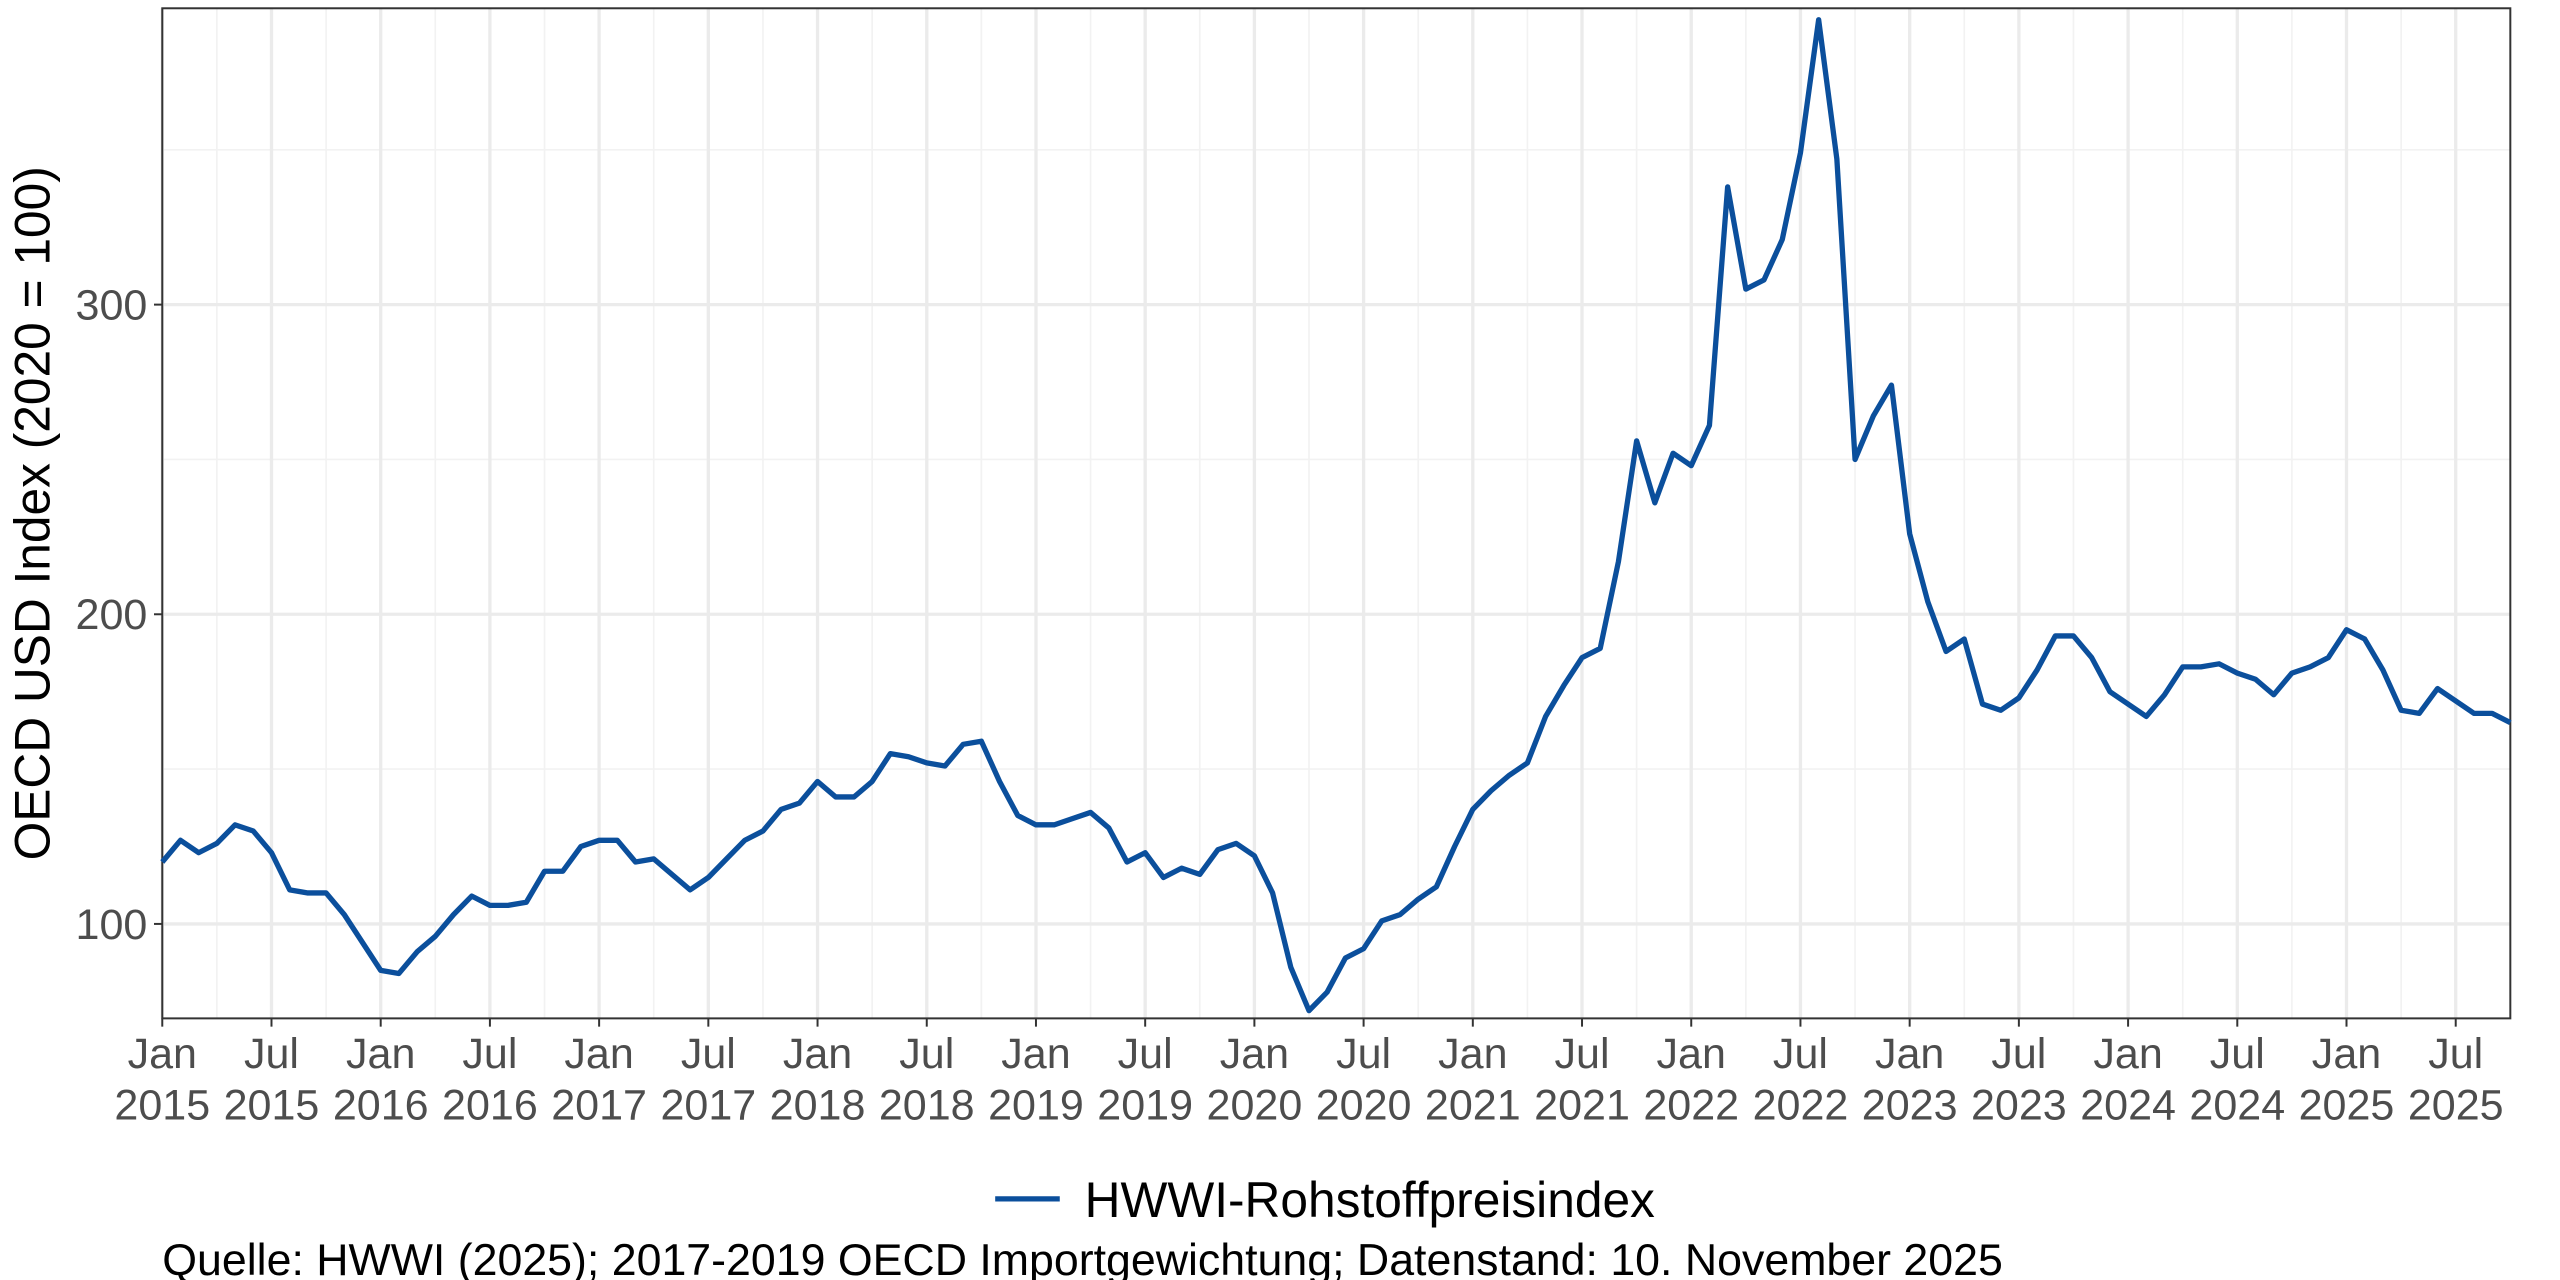  What do you see at coordinates (1691, 1079) in the screenshot?
I see `x-tick-label: Jan 2022` at bounding box center [1691, 1079].